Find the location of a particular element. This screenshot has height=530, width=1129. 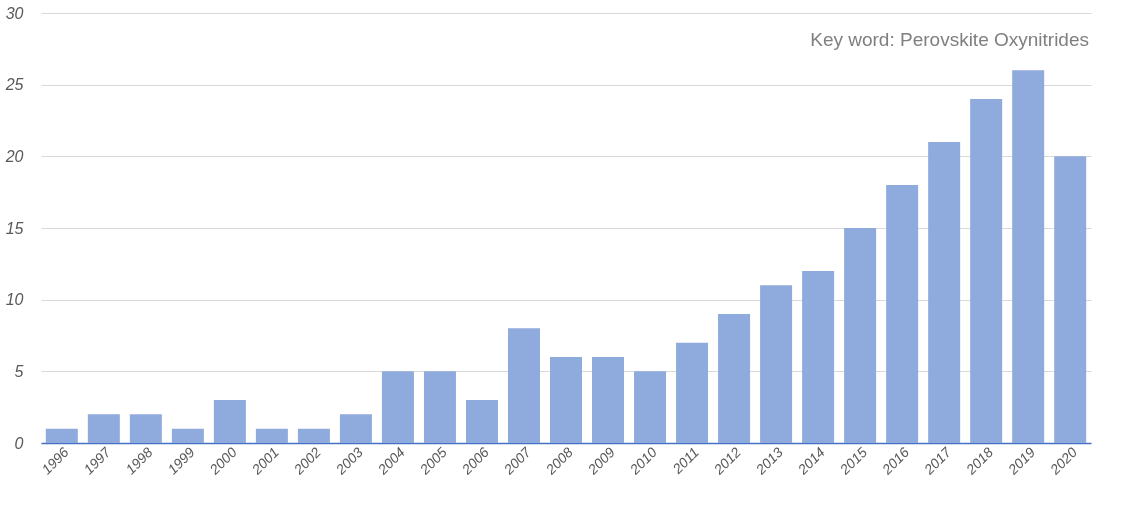

y-tick-label: 10 is located at coordinates (14, 300).